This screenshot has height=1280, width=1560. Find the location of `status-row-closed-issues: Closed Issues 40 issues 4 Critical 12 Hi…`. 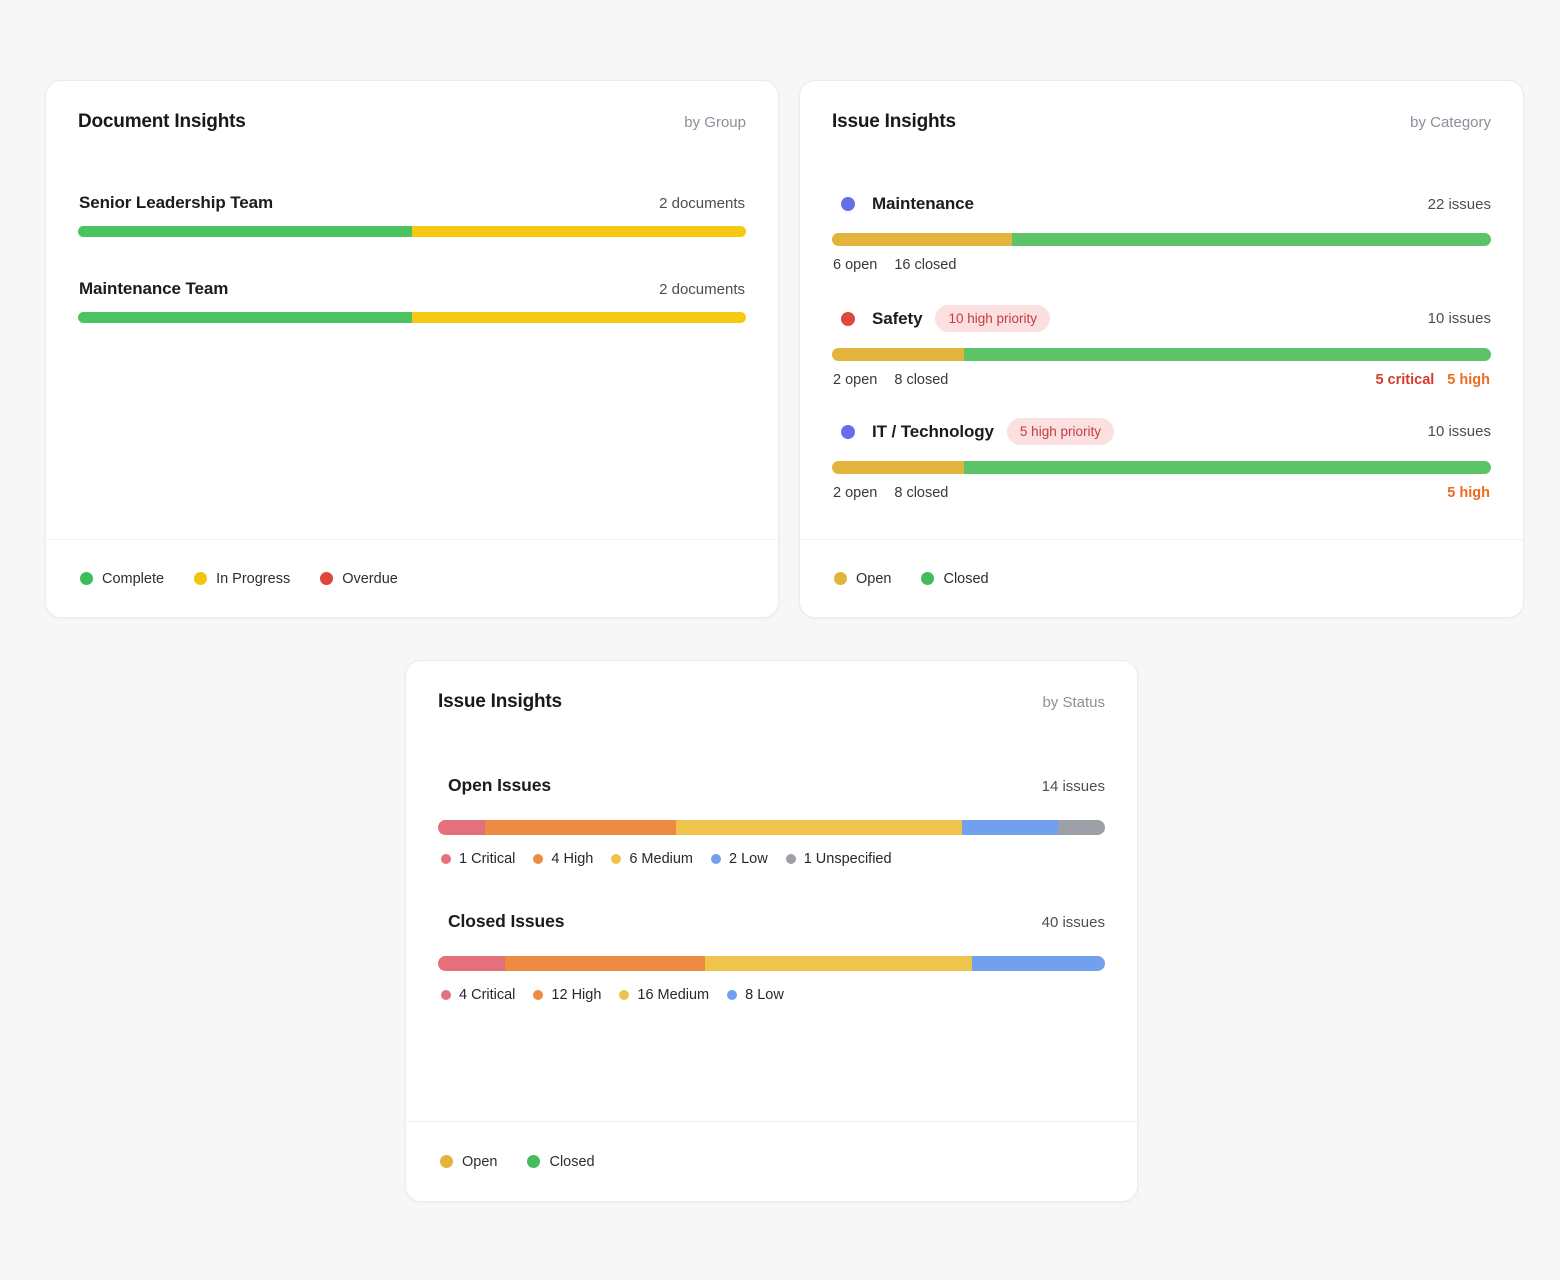

status-row-closed-issues: Closed Issues 40 issues 4 Critical 12 Hi… is located at coordinates (771, 957).